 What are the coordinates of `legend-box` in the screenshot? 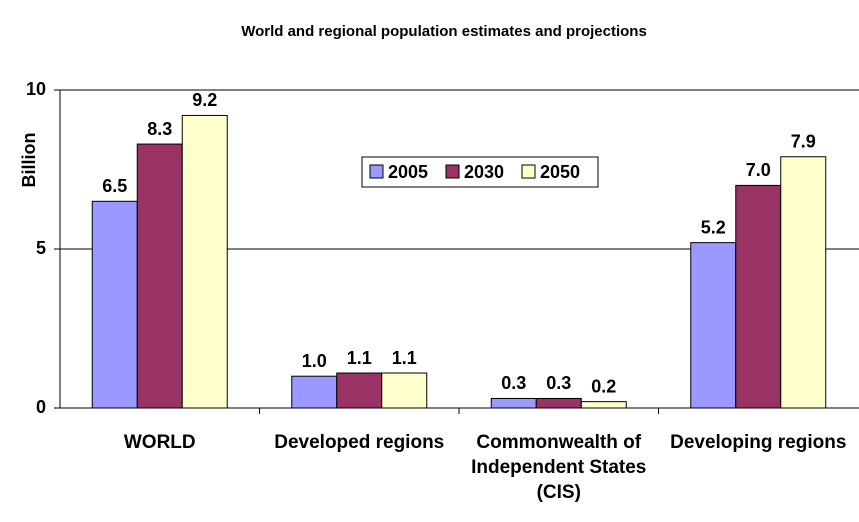 It's located at (480, 172).